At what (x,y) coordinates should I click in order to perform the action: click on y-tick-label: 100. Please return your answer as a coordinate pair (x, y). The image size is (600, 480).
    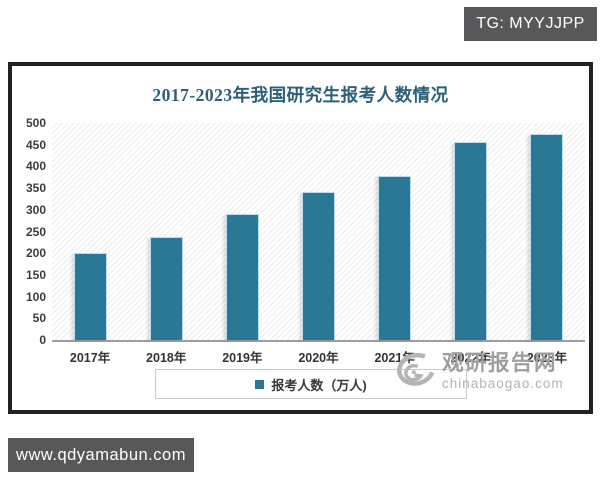
    Looking at the image, I should click on (35, 296).